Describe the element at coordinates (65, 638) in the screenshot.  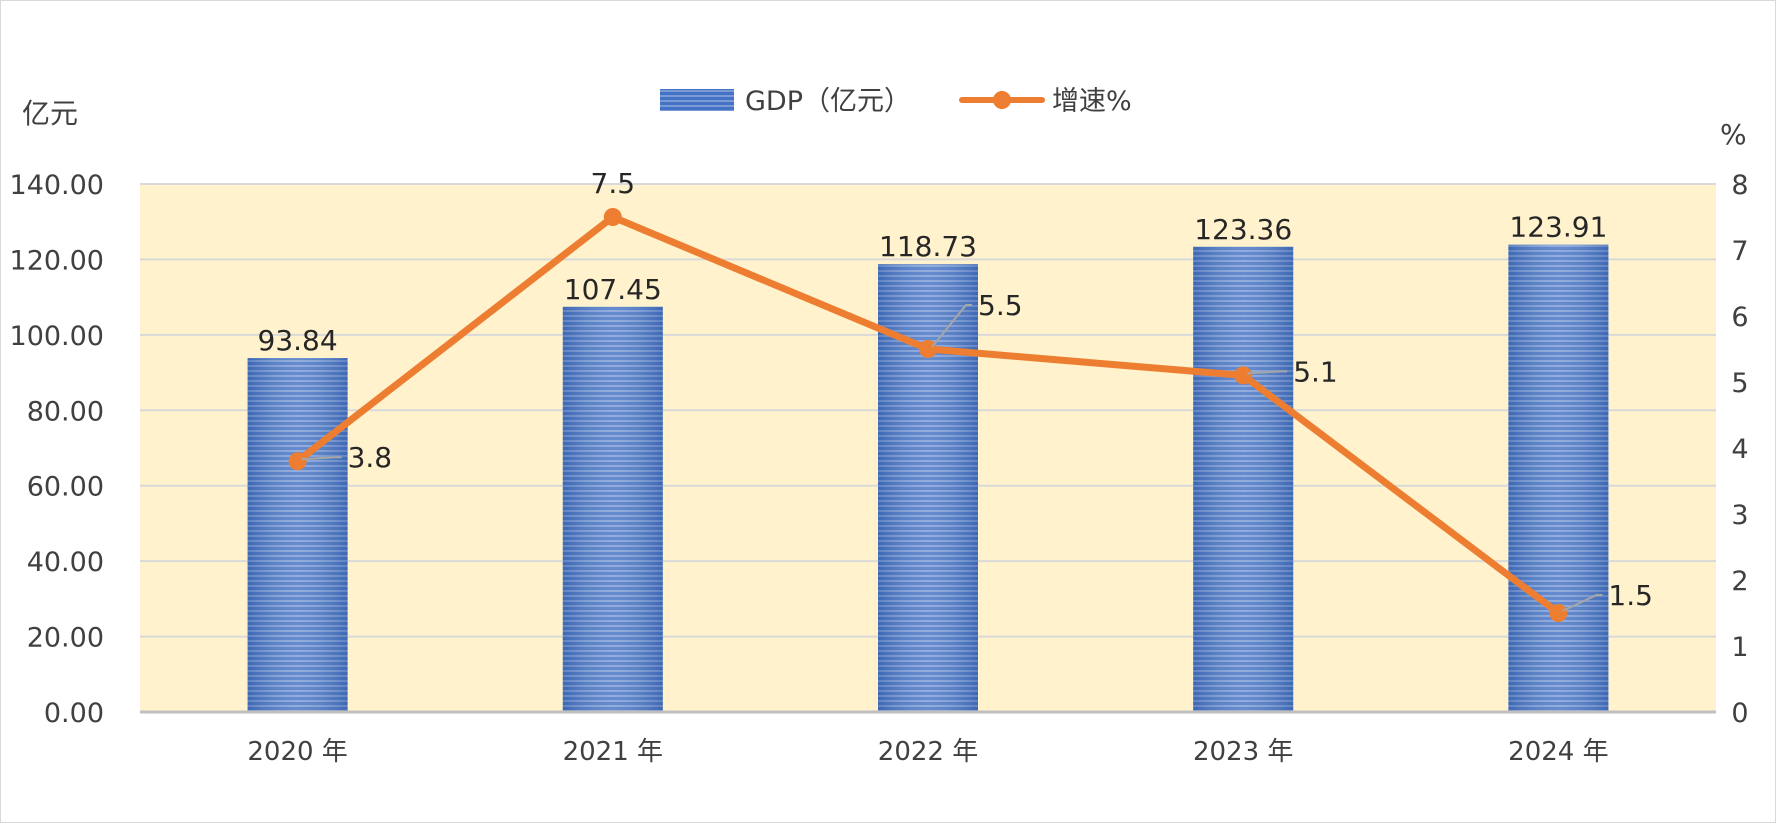
I see `y-axis-left-tick-label: 20.00` at that location.